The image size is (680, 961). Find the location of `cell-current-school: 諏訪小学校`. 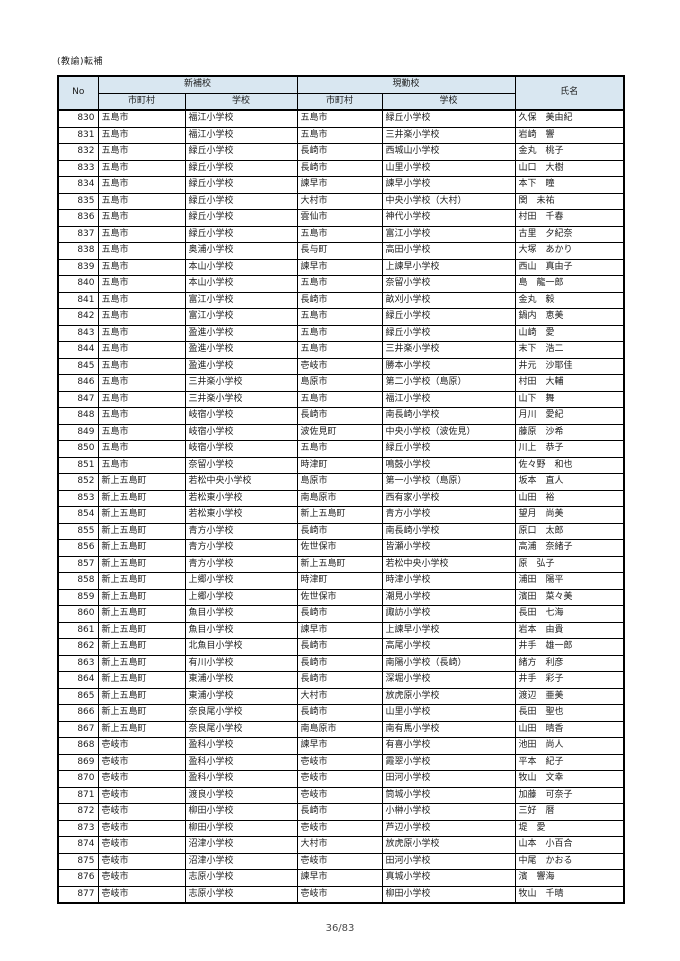

cell-current-school: 諏訪小学校 is located at coordinates (448, 614).